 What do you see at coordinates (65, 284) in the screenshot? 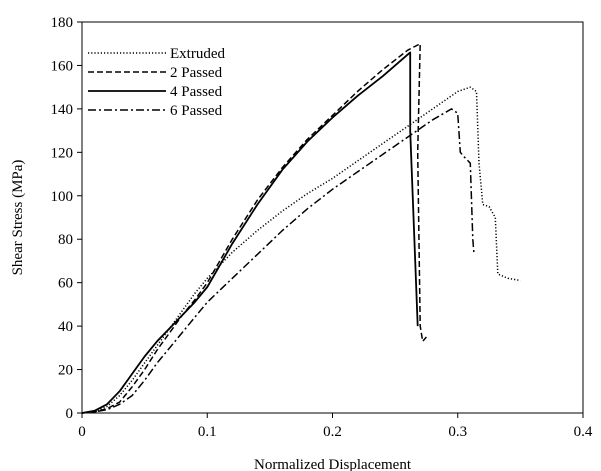
I see `y-tick-label: 60` at bounding box center [65, 284].